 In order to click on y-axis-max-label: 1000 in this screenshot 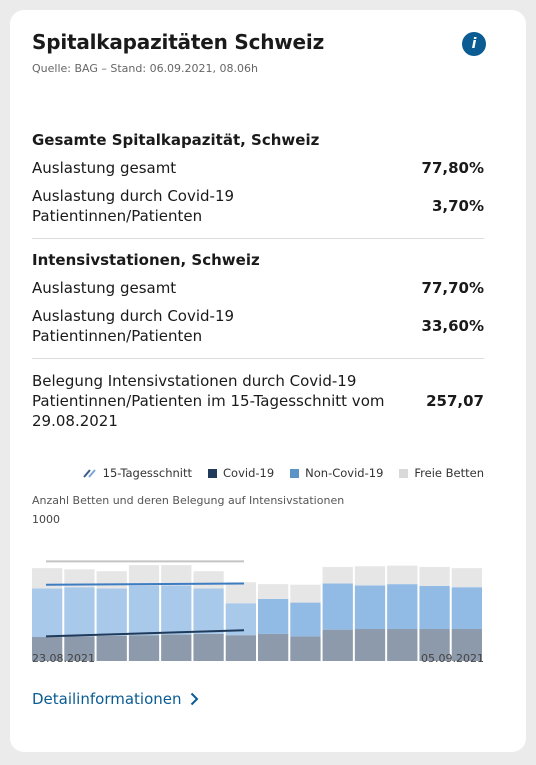, I will do `click(46, 519)`.